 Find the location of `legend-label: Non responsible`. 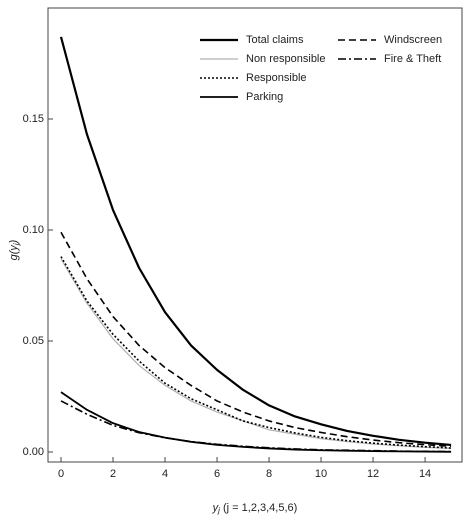

legend-label: Non responsible is located at coordinates (286, 59).